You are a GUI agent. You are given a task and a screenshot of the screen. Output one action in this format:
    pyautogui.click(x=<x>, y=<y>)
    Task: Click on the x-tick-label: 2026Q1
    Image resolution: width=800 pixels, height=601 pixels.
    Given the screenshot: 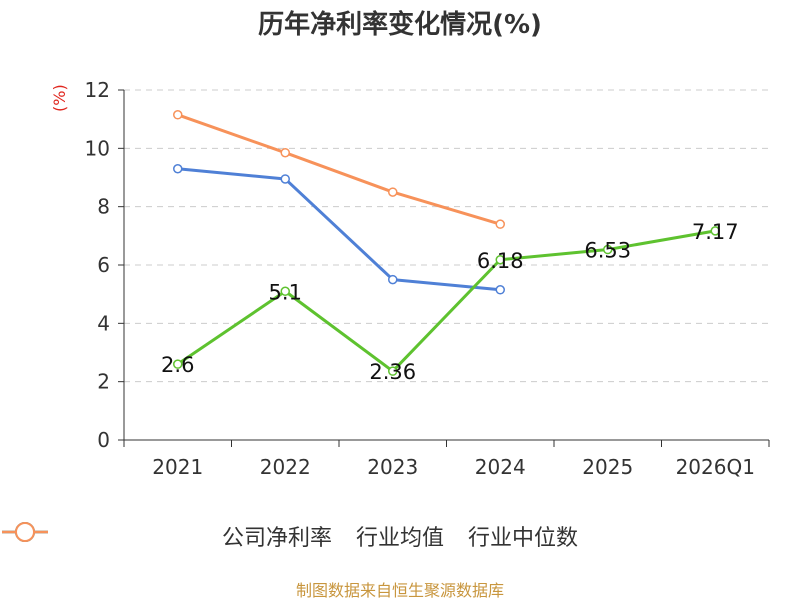 What is the action you would take?
    pyautogui.click(x=715, y=467)
    